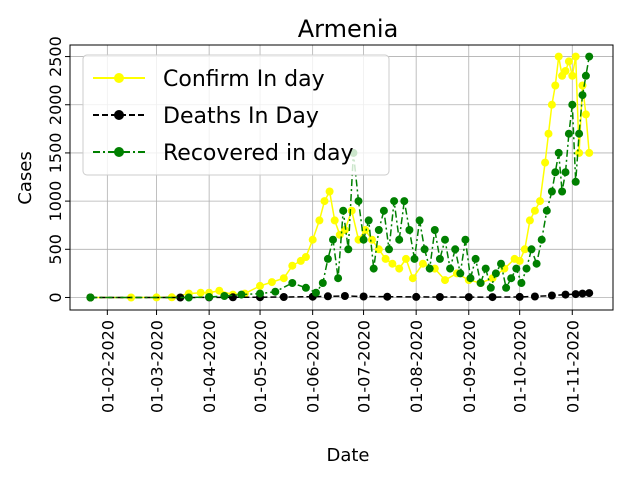  What do you see at coordinates (107, 366) in the screenshot?
I see `x-tick-label: 01-02-2020` at bounding box center [107, 366].